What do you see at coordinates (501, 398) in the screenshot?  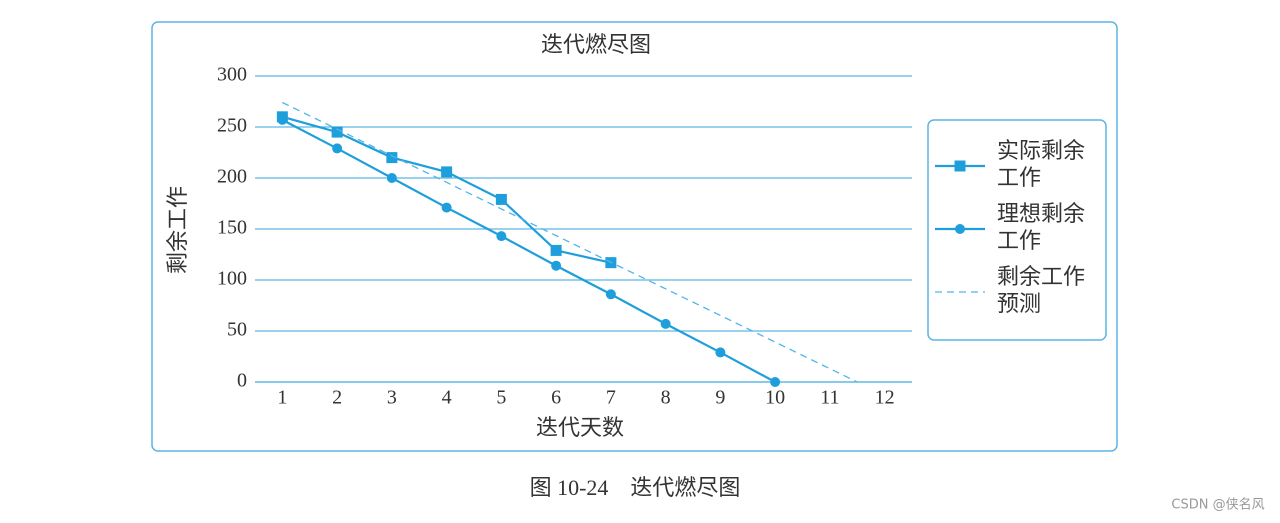 I see `x-tick-label: 5` at bounding box center [501, 398].